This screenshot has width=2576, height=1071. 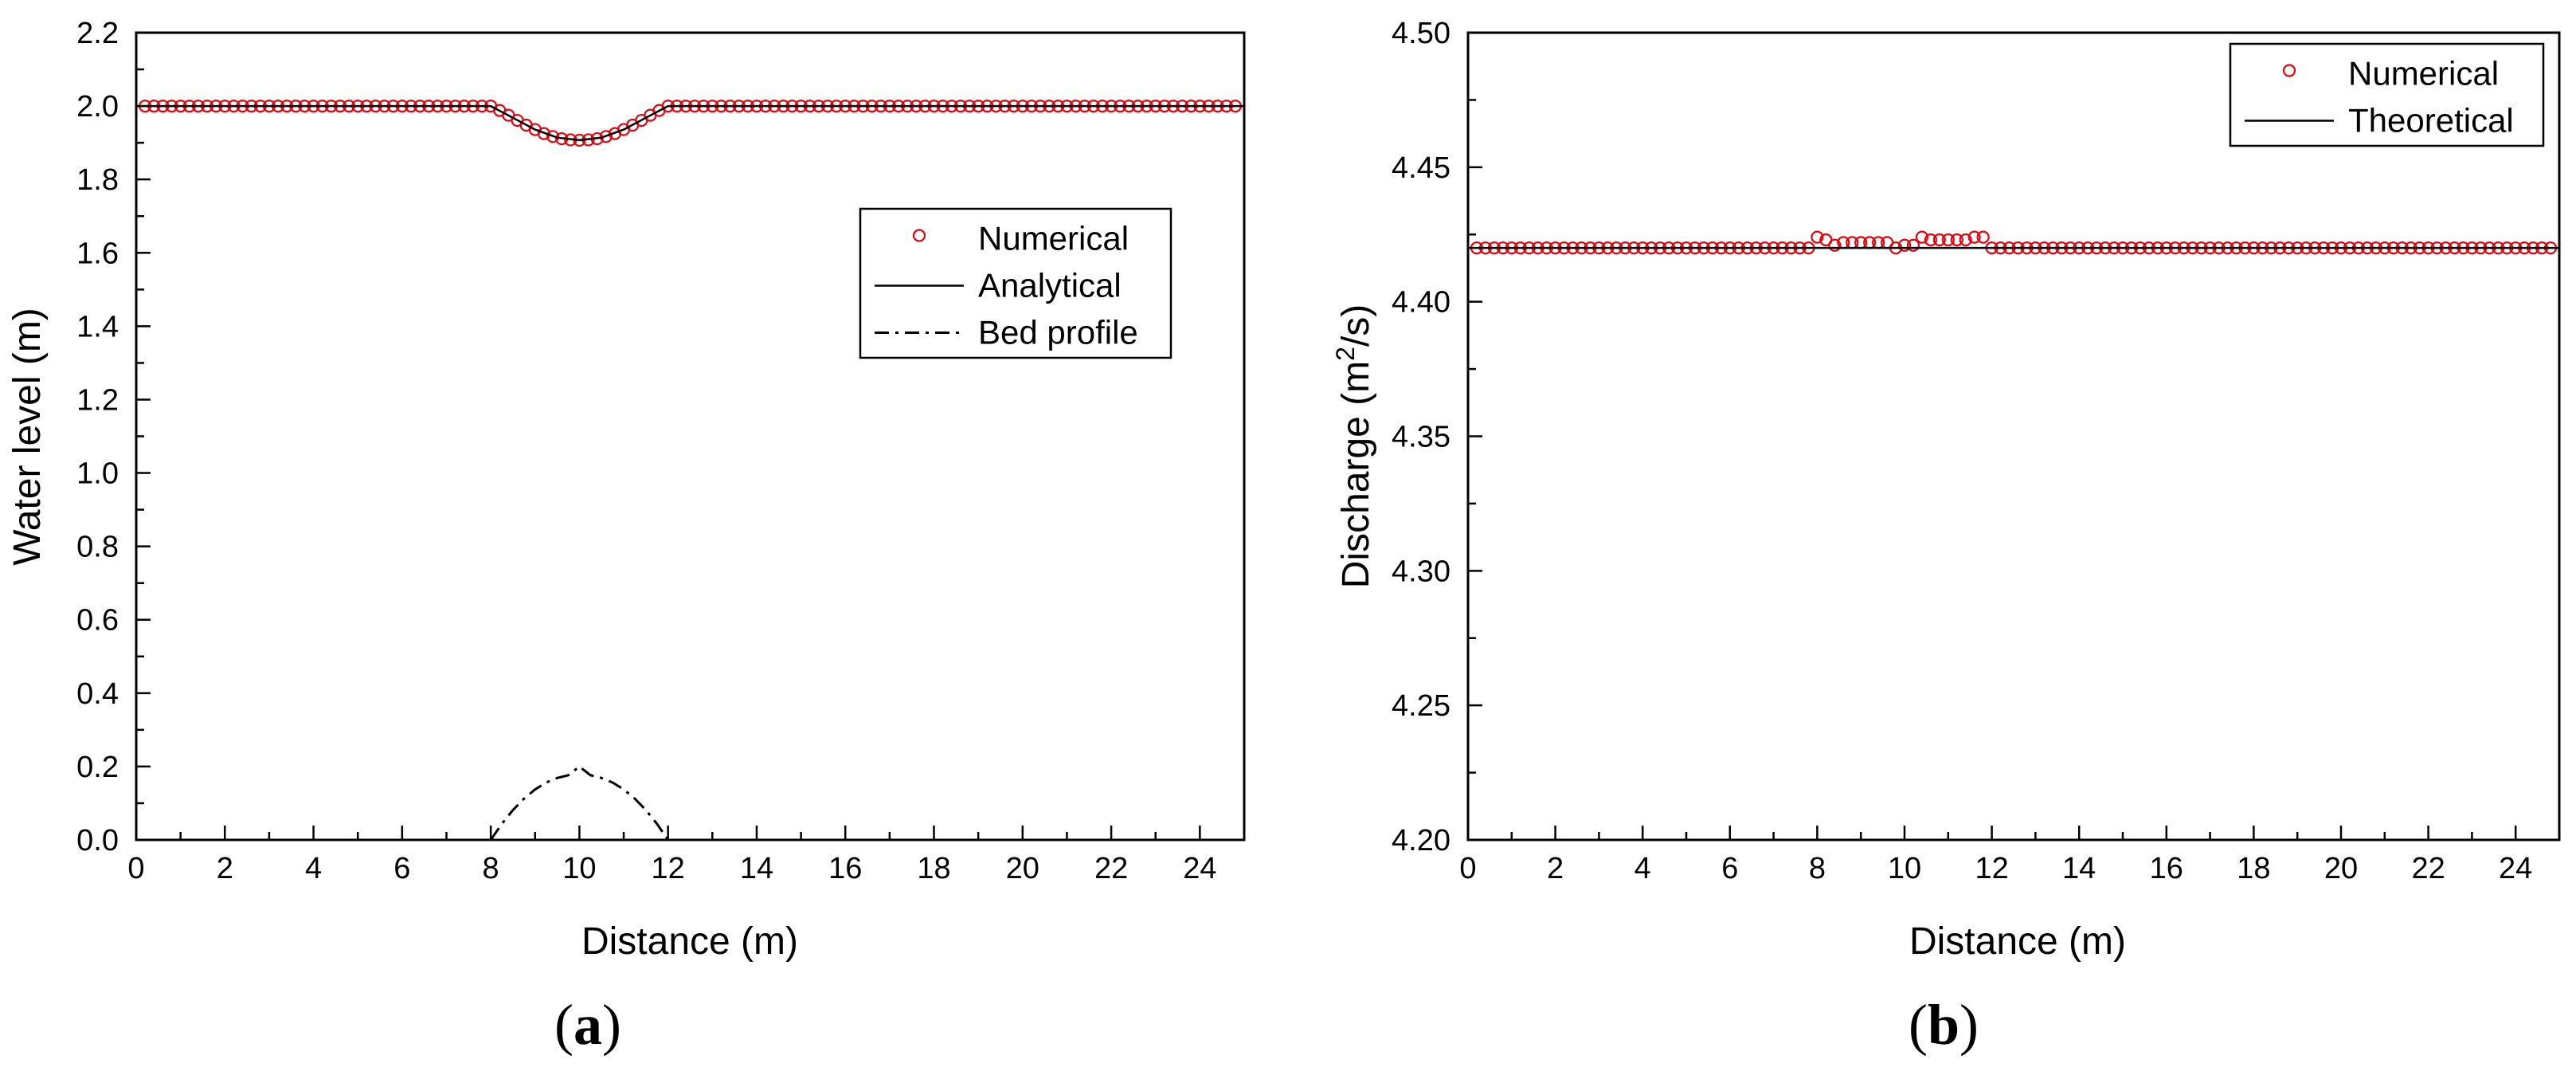 I want to click on p1-x-tick-label: 22, so click(x=2428, y=868).